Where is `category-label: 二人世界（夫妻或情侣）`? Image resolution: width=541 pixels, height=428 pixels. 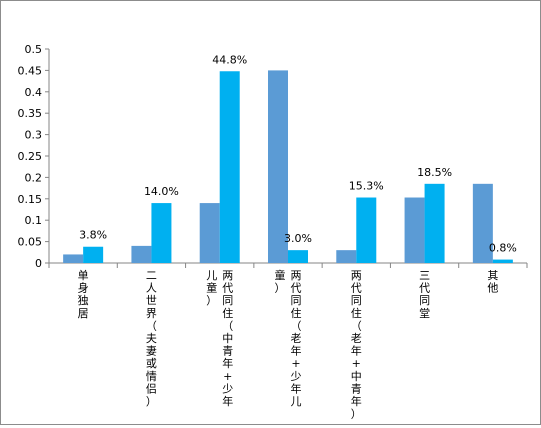 category-label: 二人世界（夫妻或情侣） is located at coordinates (151, 338).